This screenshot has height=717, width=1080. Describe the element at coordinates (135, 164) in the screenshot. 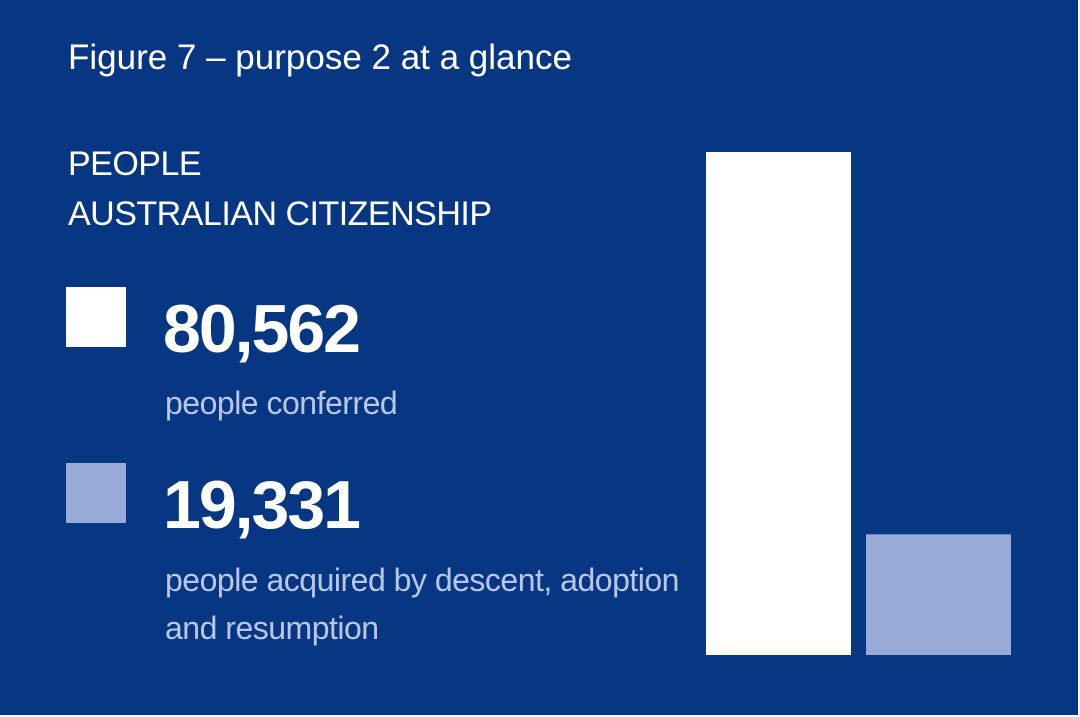

I see `subtitle: PEOPLE` at that location.